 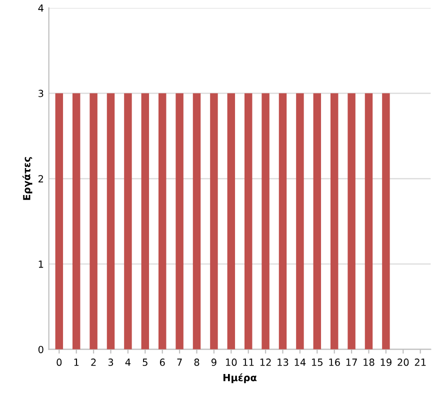 What do you see at coordinates (76, 362) in the screenshot?
I see `x-tick-label: 1` at bounding box center [76, 362].